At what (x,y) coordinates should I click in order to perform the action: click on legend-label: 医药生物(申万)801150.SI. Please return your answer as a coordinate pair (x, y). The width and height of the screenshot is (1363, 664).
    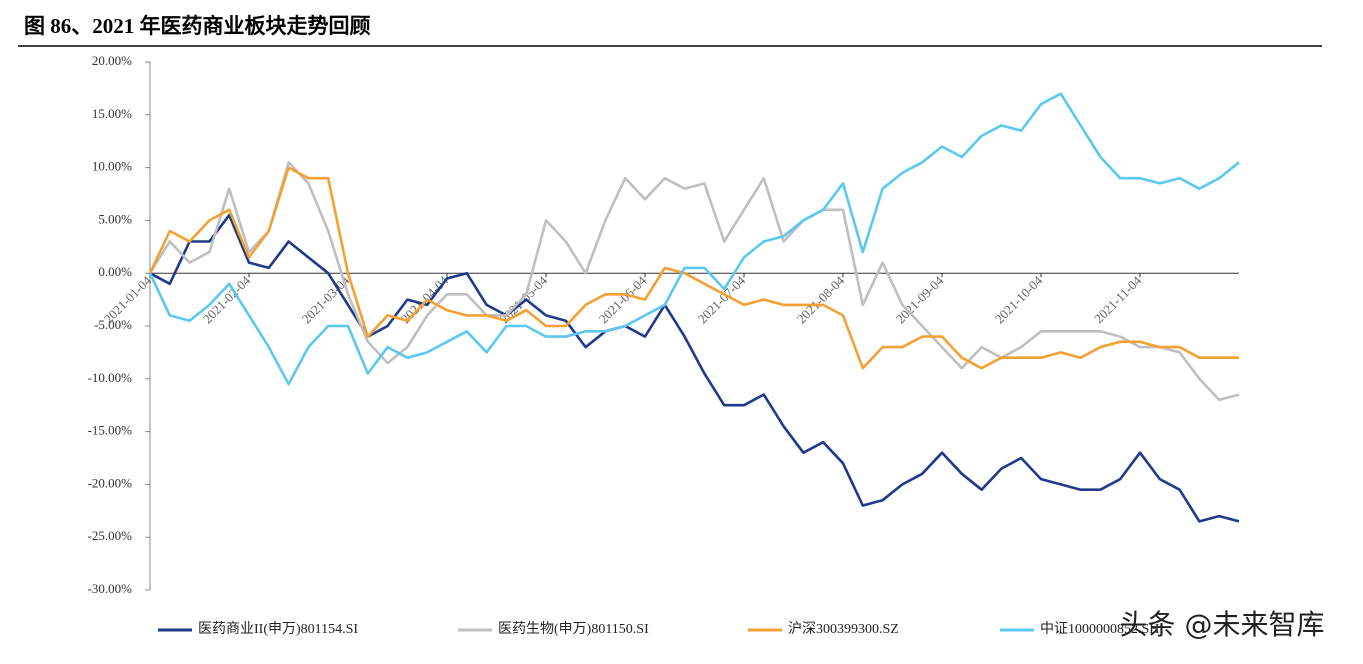
    Looking at the image, I should click on (573, 629).